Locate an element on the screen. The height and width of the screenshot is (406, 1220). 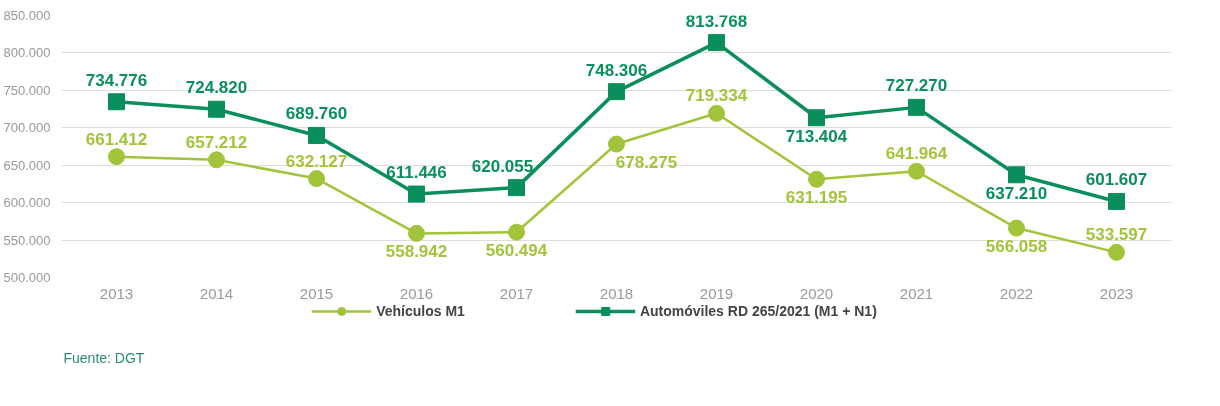
data-label: 533.597 is located at coordinates (1116, 235).